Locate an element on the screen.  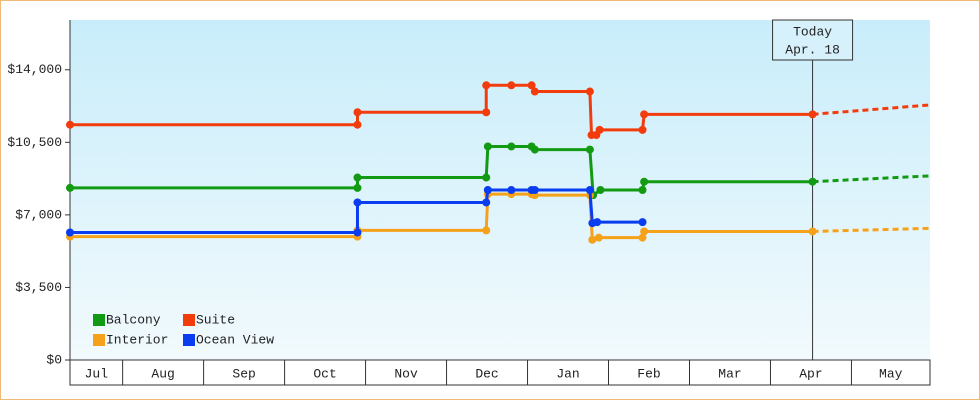
y-tick-label: $14,000 is located at coordinates (34, 69).